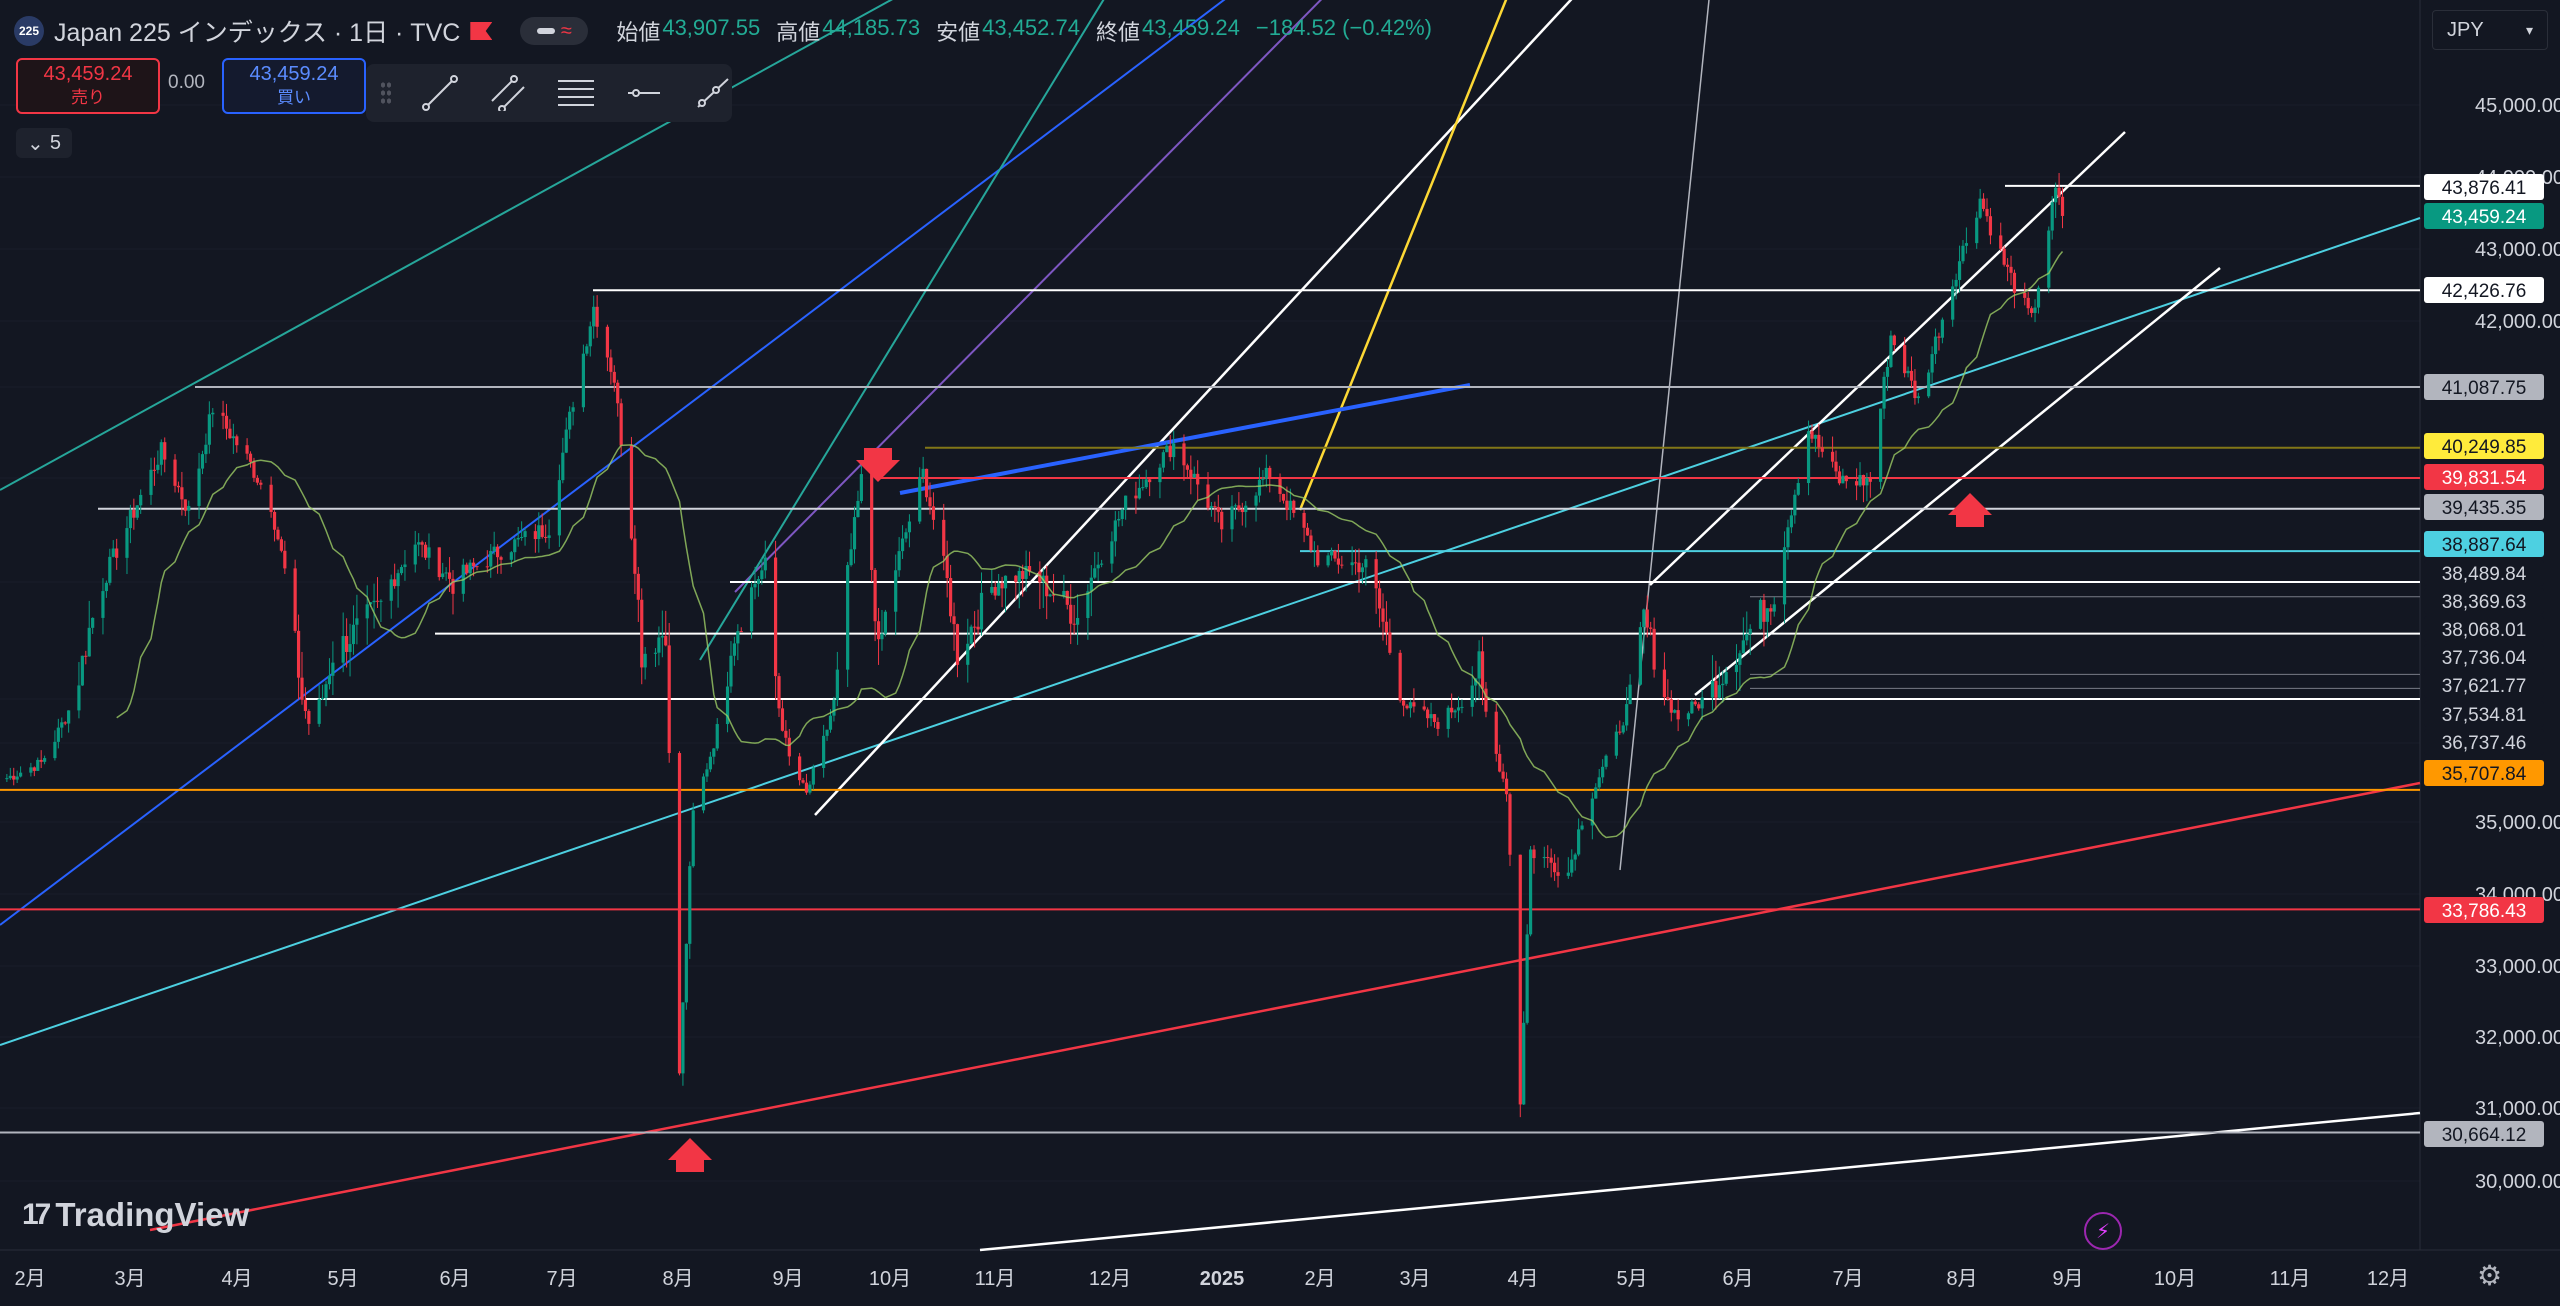  Describe the element at coordinates (454, 1279) in the screenshot. I see `time-axis-tick: 6月` at that location.